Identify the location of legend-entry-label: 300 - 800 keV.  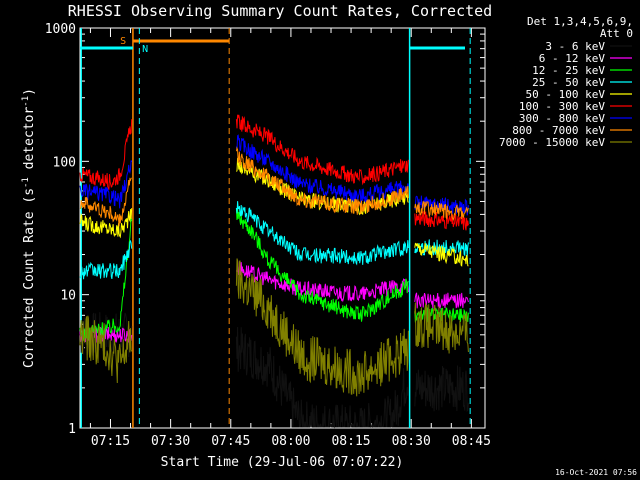
(562, 118).